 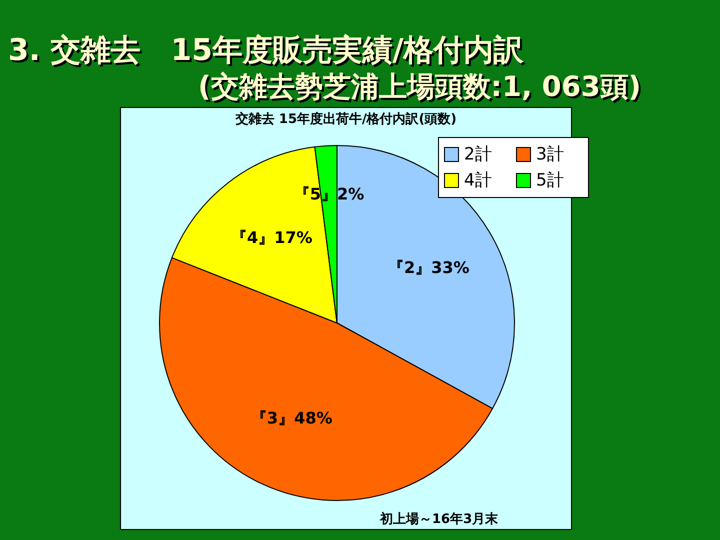 What do you see at coordinates (550, 180) in the screenshot?
I see `legend-label: 5計` at bounding box center [550, 180].